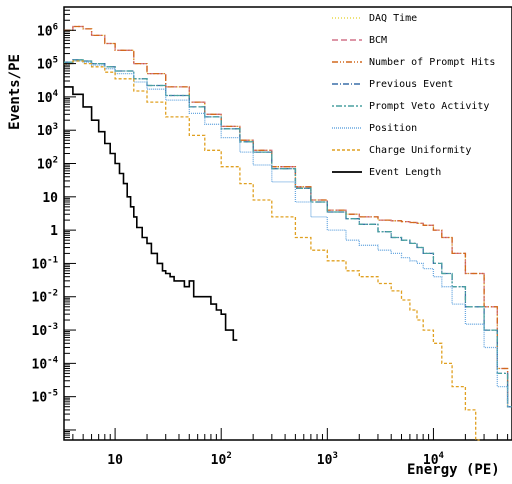 The height and width of the screenshot is (484, 512). I want to click on legend-entry: Event Length, so click(405, 172).